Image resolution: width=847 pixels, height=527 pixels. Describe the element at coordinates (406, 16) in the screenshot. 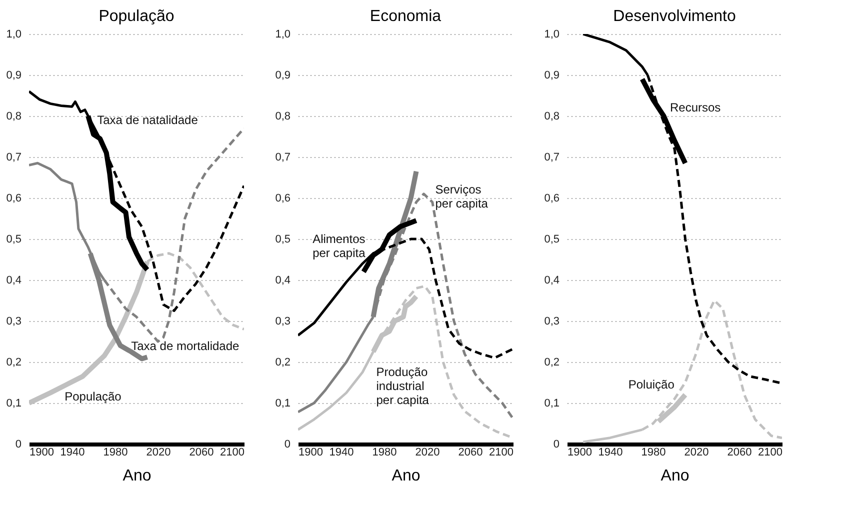

I see `chart-title: Economia` at that location.